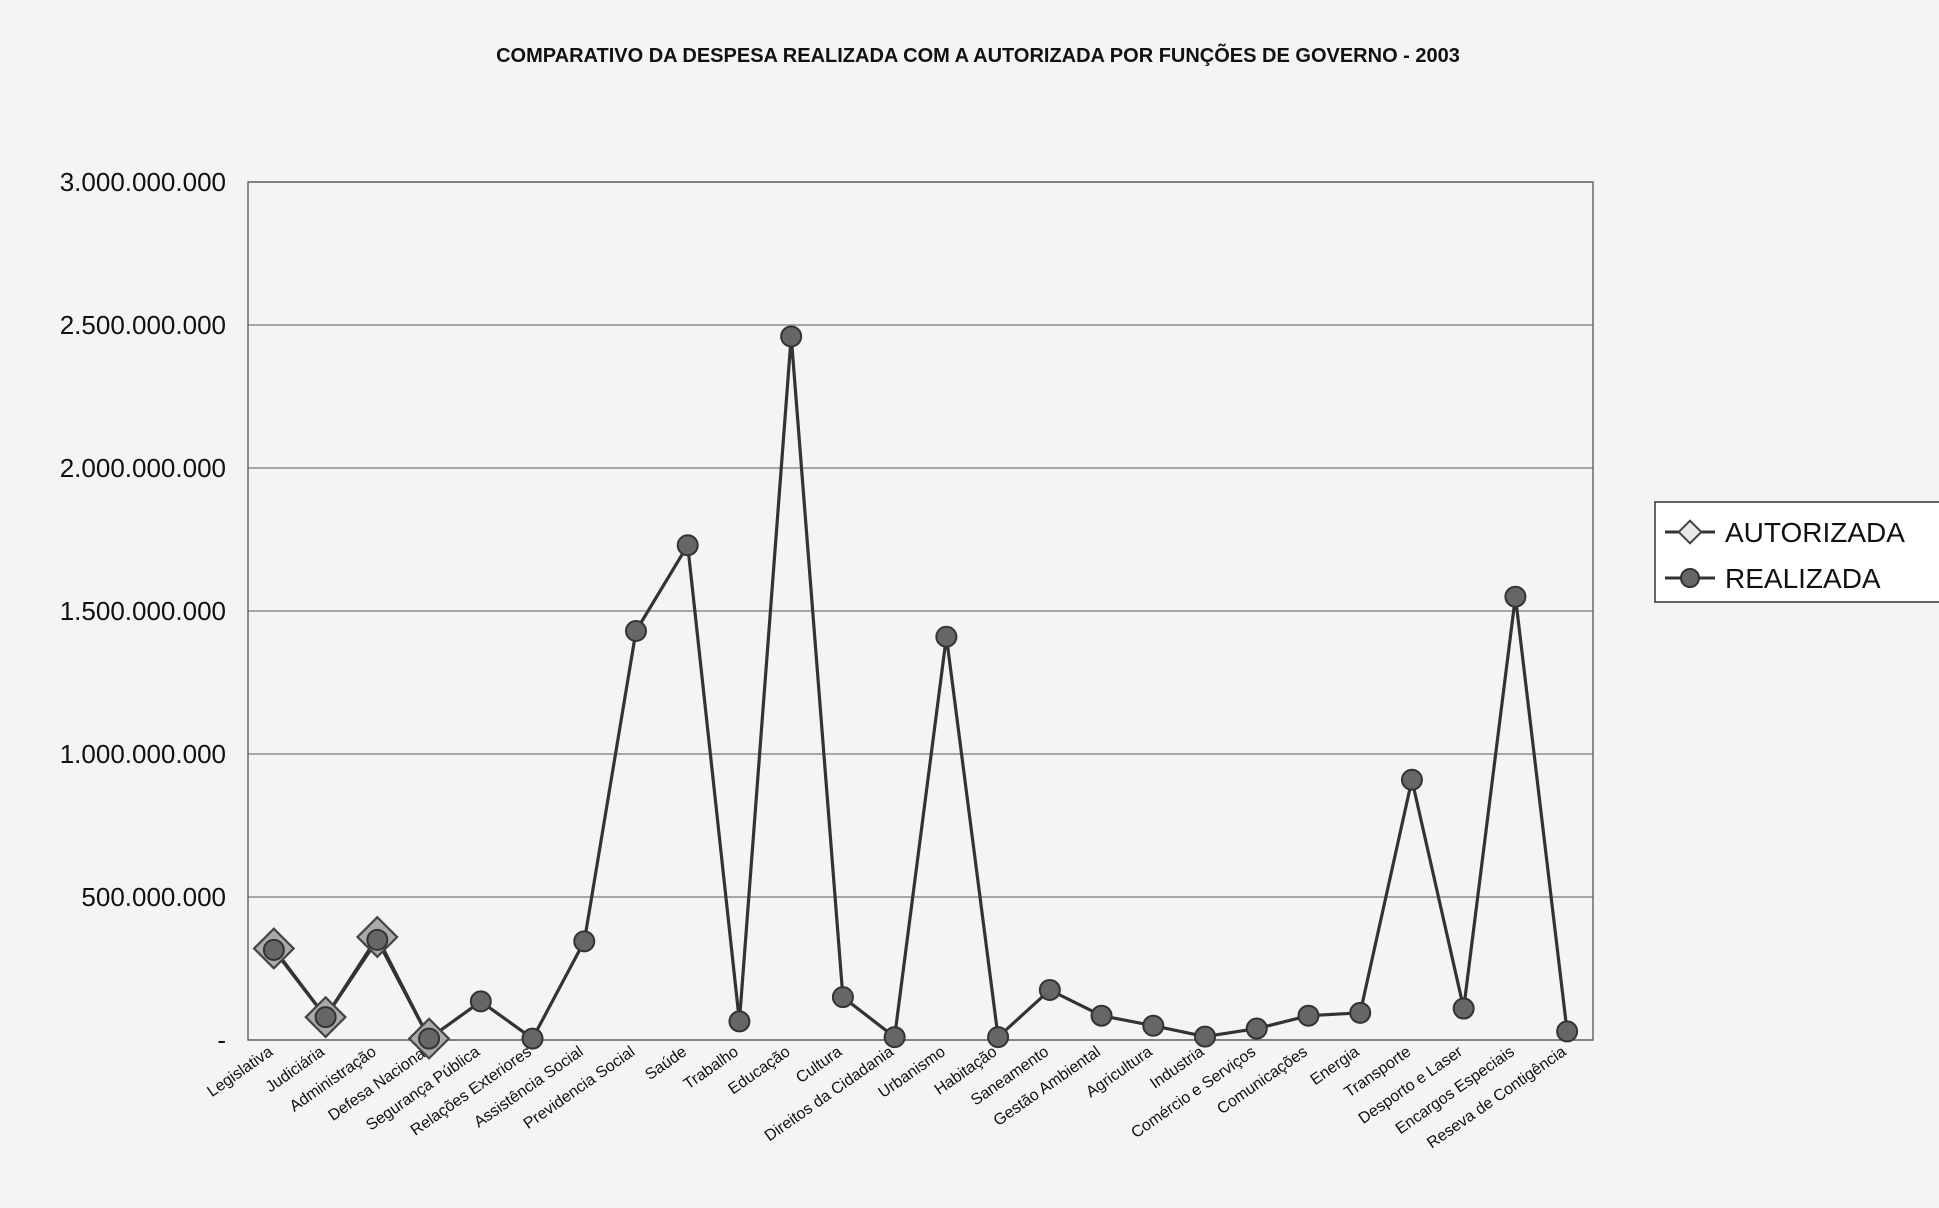 Image resolution: width=1939 pixels, height=1208 pixels. What do you see at coordinates (143, 182) in the screenshot?
I see `y-tick-label: 3.000.000.000` at bounding box center [143, 182].